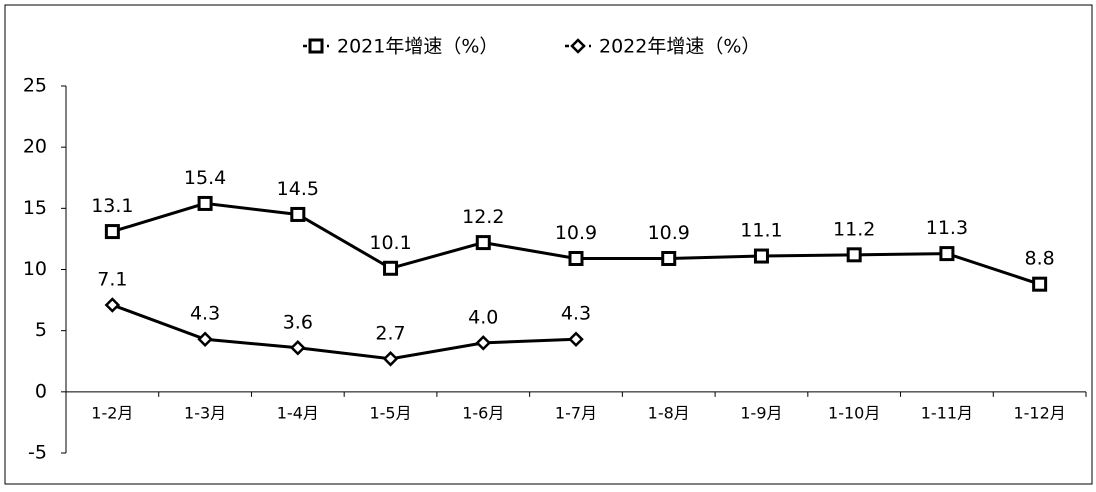 Image resolution: width=1096 pixels, height=492 pixels. Describe the element at coordinates (679, 47) in the screenshot. I see `legend-label: 2022年增速（%）` at that location.